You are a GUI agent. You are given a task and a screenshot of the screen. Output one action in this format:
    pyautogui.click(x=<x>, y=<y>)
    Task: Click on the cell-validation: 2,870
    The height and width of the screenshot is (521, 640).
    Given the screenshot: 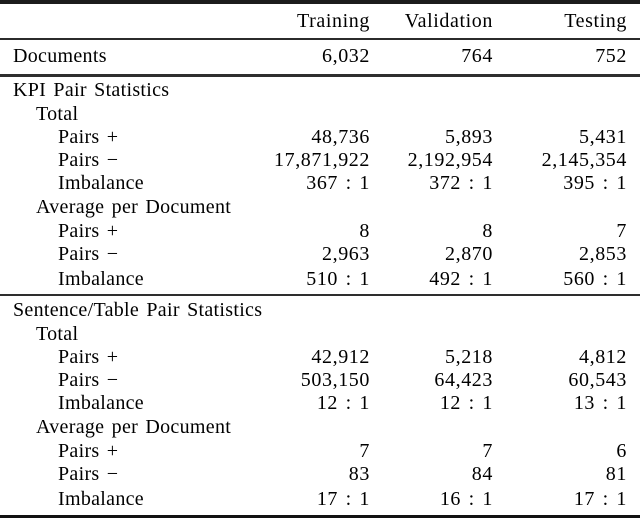 What is the action you would take?
    pyautogui.click(x=469, y=254)
    